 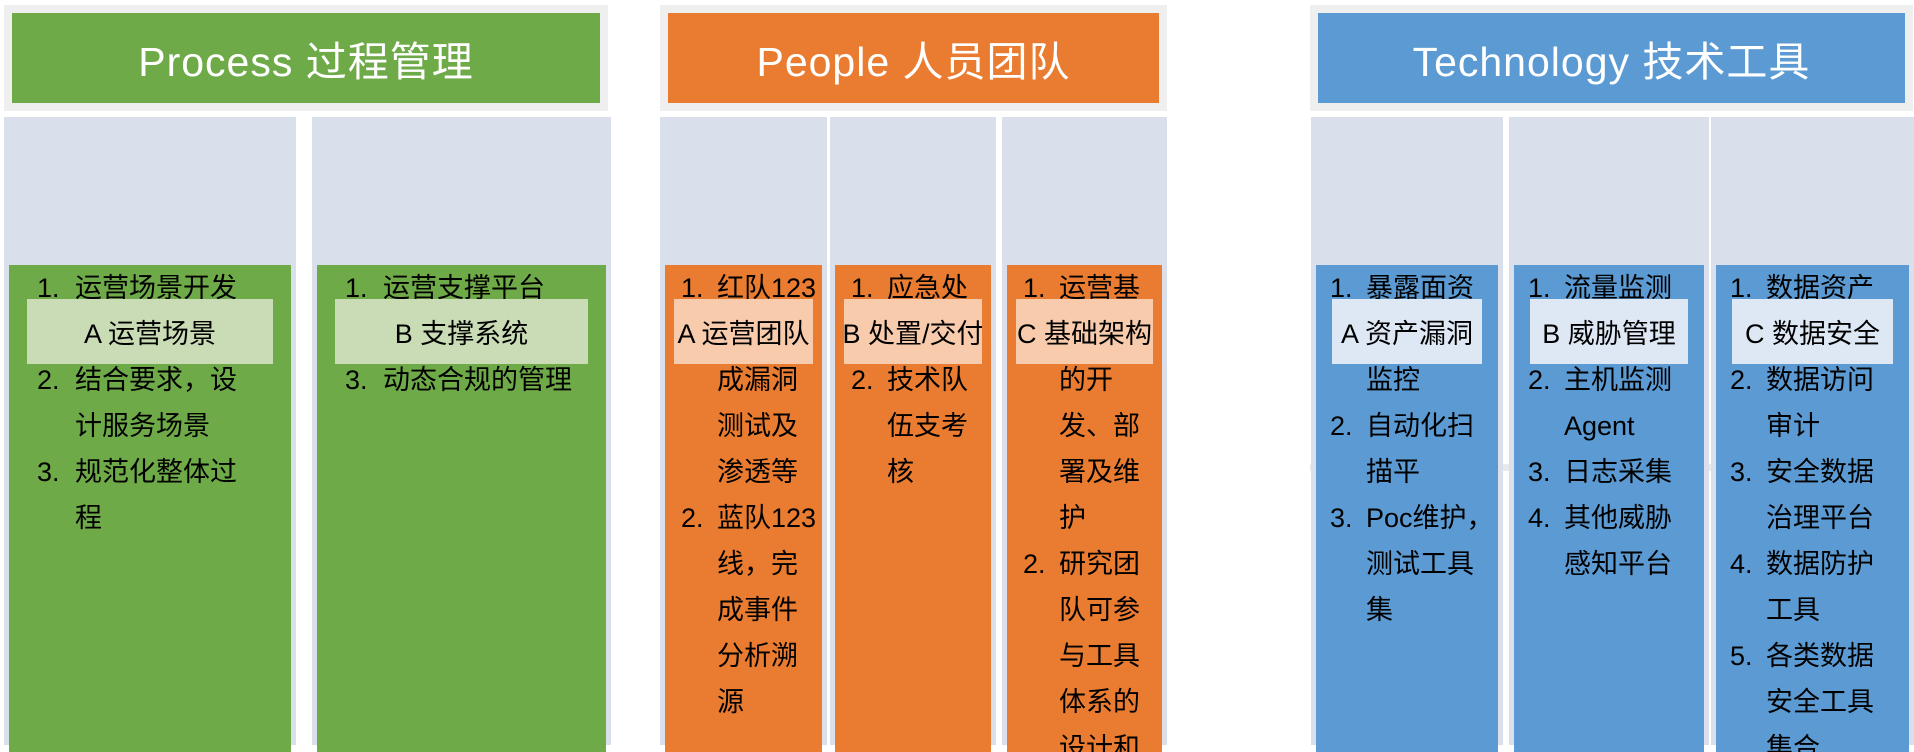 I want to click on people-header-fill: People 人员团队, so click(x=913, y=58).